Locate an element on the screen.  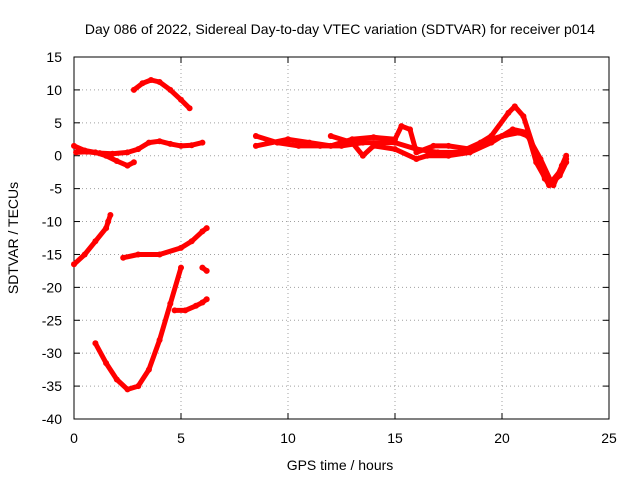
y-tick-label: 15 is located at coordinates (54, 57).